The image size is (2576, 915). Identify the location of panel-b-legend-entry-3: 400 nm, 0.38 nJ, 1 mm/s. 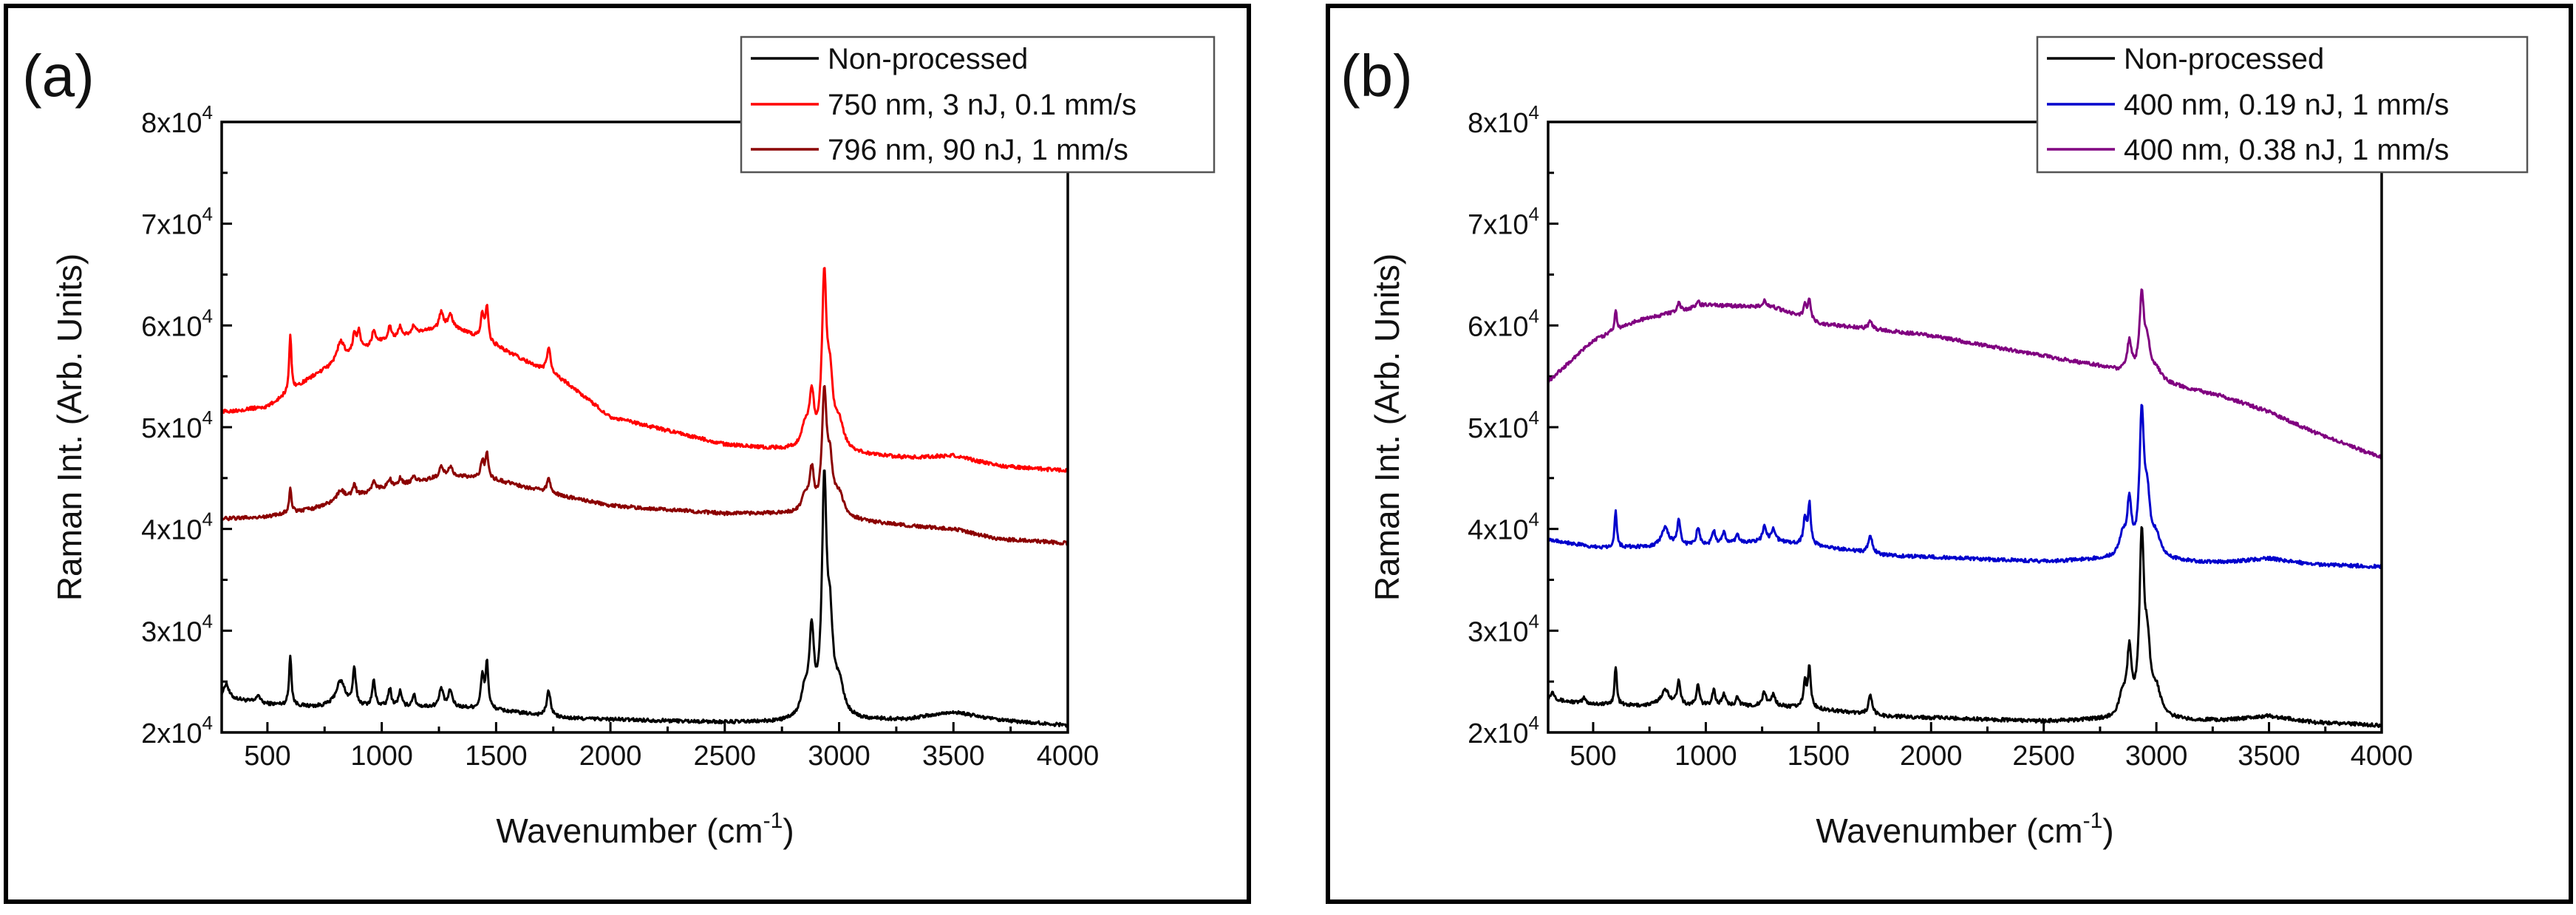
(2286, 150).